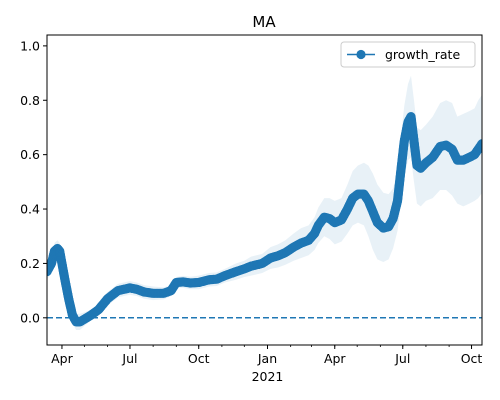  Describe the element at coordinates (479, 144) in the screenshot. I see `data-point-marker` at that location.